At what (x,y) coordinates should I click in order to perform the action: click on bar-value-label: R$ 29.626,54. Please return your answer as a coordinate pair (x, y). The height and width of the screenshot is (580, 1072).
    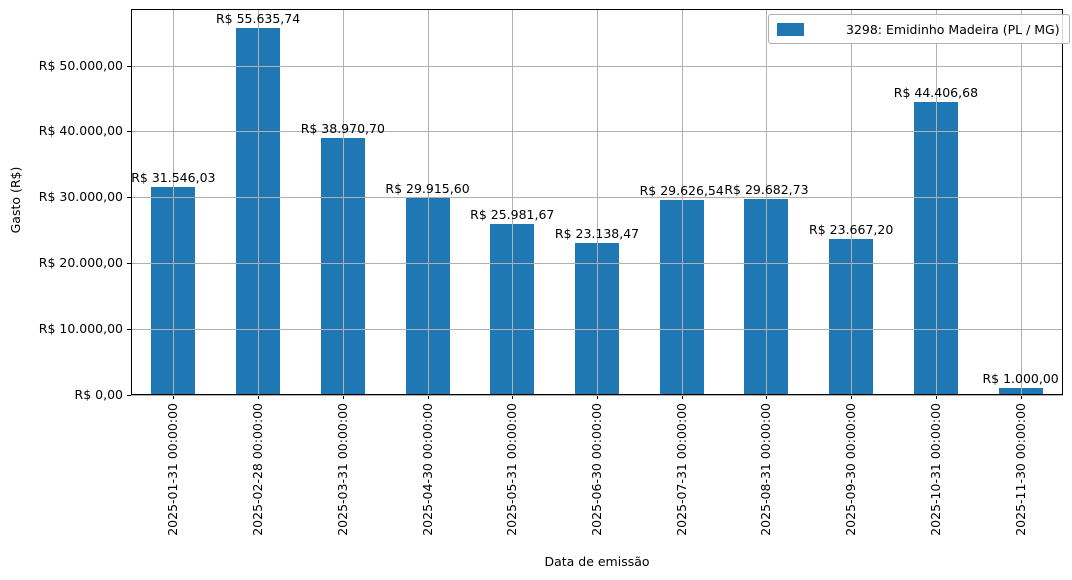
    Looking at the image, I should click on (681, 190).